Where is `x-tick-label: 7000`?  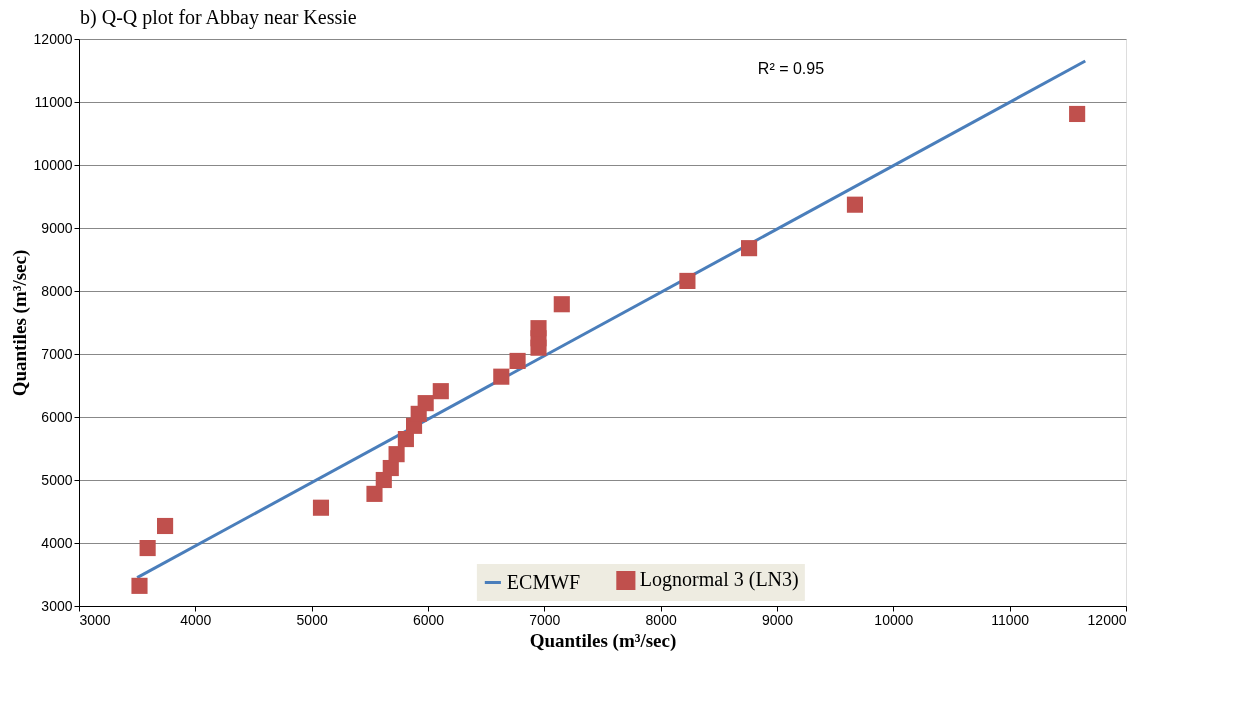
x-tick-label: 7000 is located at coordinates (545, 619).